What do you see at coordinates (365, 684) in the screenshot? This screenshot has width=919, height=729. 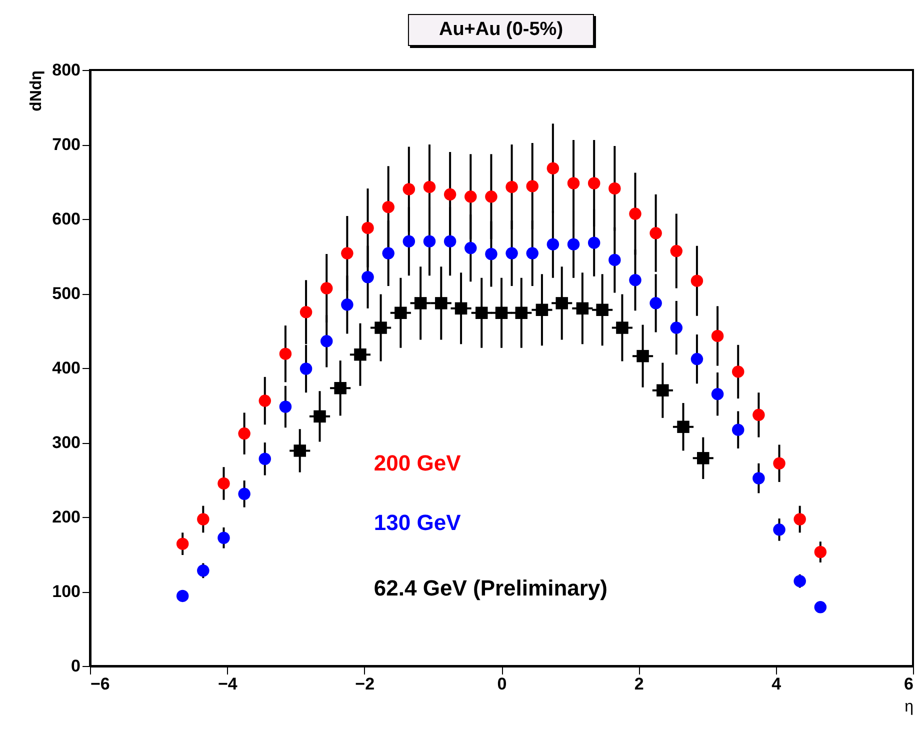 I see `x-tick-label: −2` at bounding box center [365, 684].